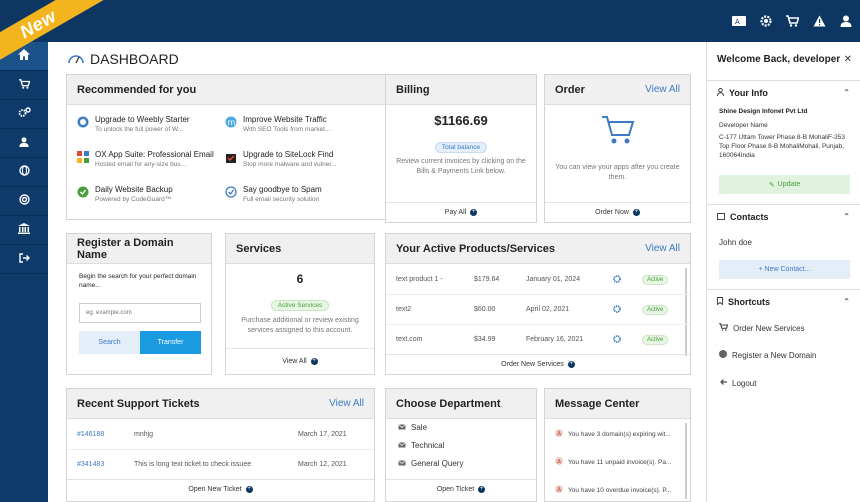 The height and width of the screenshot is (502, 860). What do you see at coordinates (137, 89) in the screenshot?
I see `panel-title: Recommended for you` at bounding box center [137, 89].